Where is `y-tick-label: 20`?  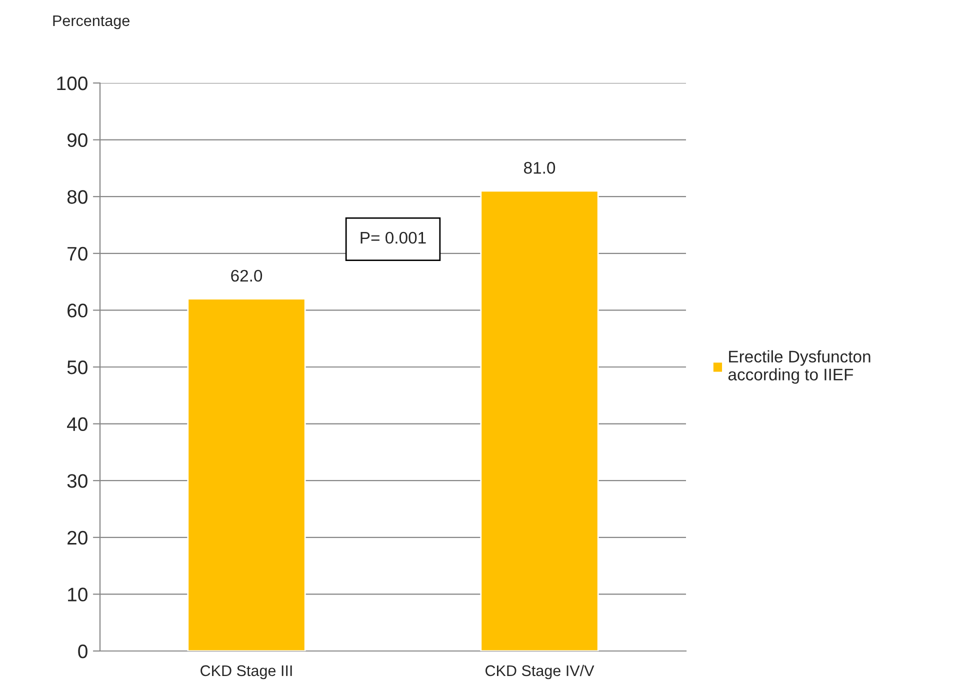
y-tick-label: 20 is located at coordinates (78, 537).